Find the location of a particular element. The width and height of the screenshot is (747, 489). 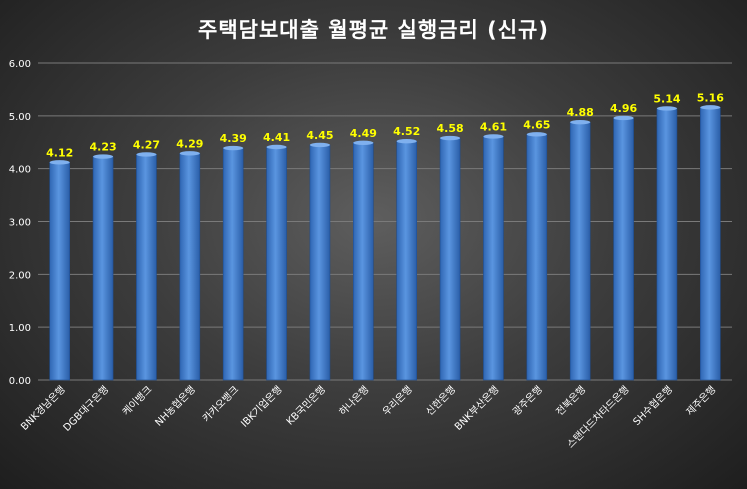

data-label: 4.27 is located at coordinates (146, 144).